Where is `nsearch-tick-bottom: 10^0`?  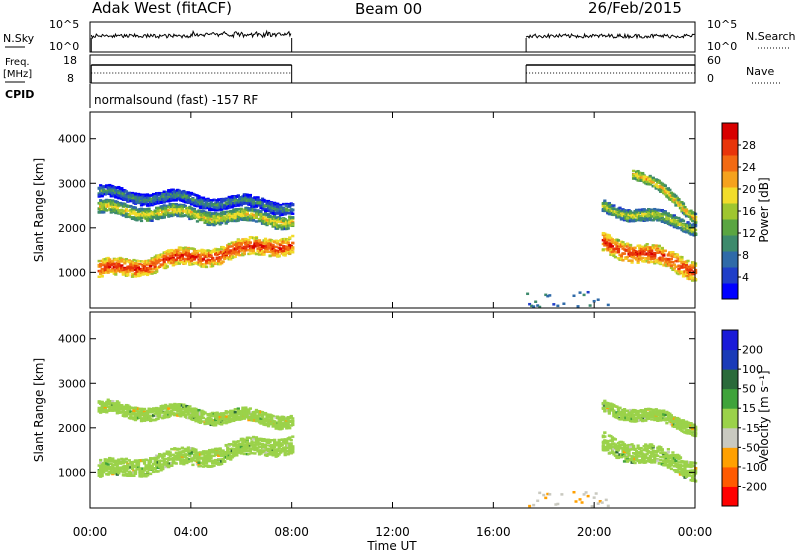 nsearch-tick-bottom: 10^0 is located at coordinates (722, 46).